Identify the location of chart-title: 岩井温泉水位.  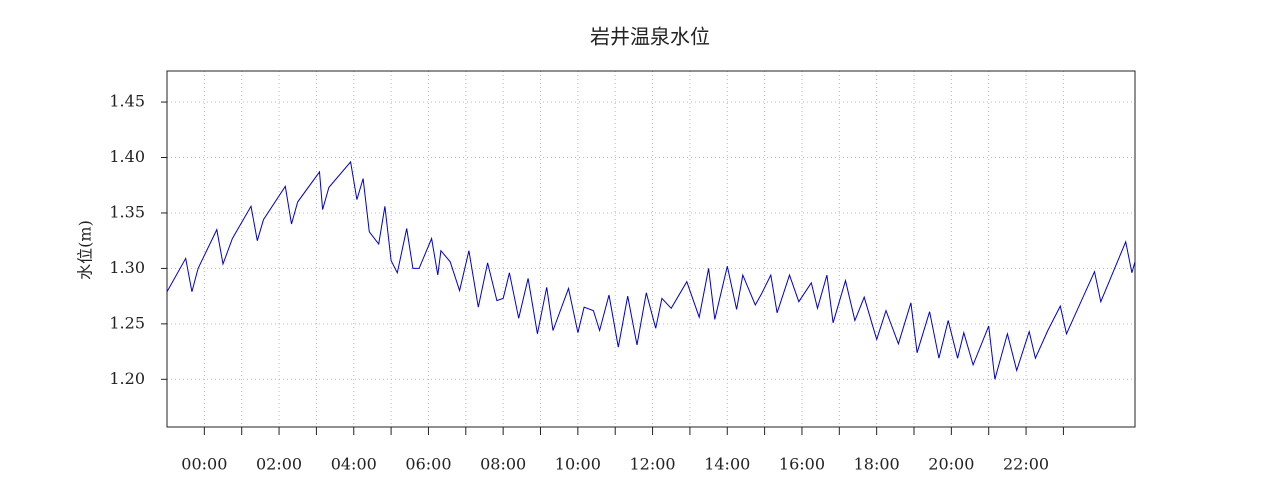
(650, 37).